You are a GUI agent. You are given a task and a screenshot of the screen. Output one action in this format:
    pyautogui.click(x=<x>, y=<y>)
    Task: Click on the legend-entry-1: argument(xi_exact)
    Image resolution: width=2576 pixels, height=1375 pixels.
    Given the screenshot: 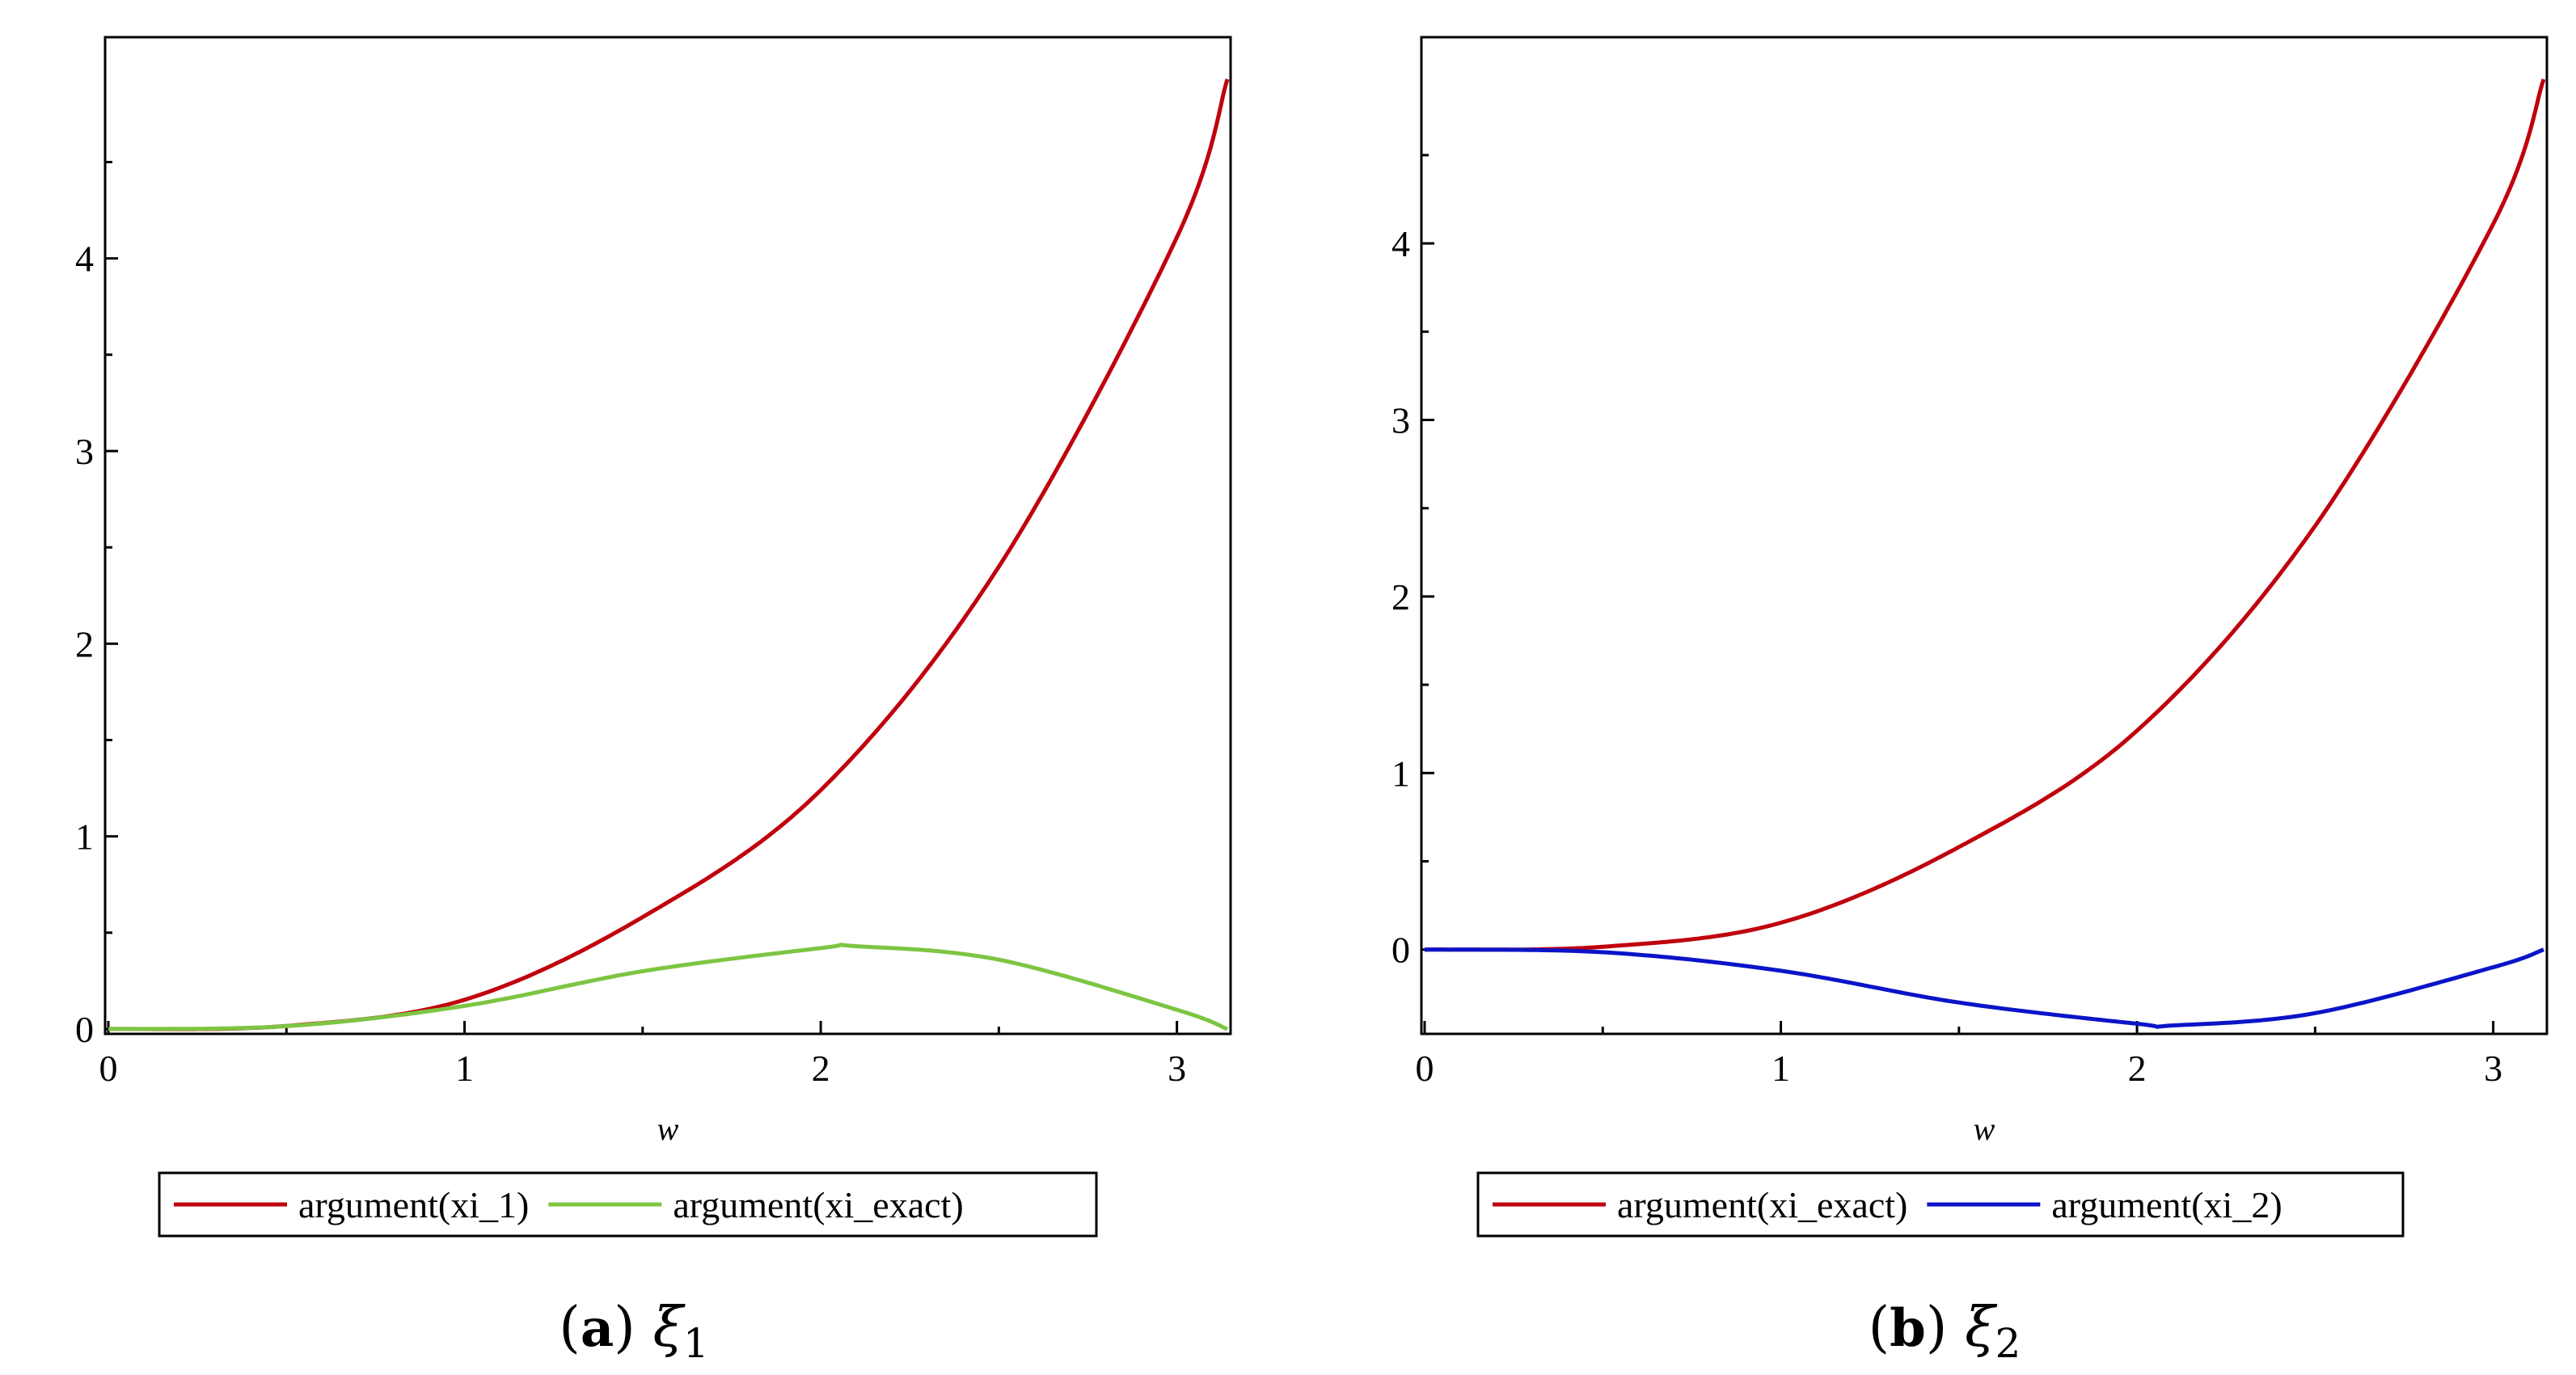 What is the action you would take?
    pyautogui.click(x=1762, y=1204)
    